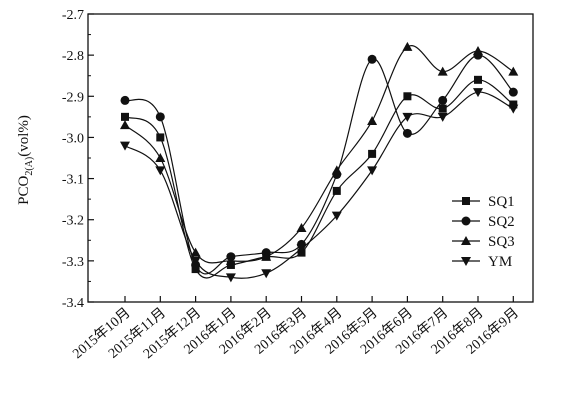 The image size is (561, 400). What do you see at coordinates (73, 262) in the screenshot?
I see `y-tick-label: -3.3` at bounding box center [73, 262].